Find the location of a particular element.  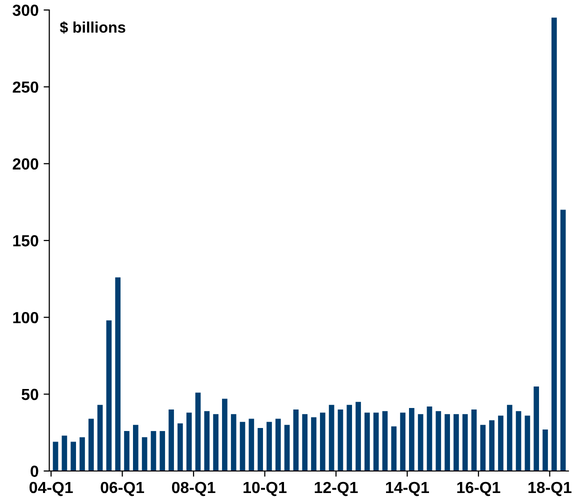

y-tick-label: 200 is located at coordinates (25, 164).